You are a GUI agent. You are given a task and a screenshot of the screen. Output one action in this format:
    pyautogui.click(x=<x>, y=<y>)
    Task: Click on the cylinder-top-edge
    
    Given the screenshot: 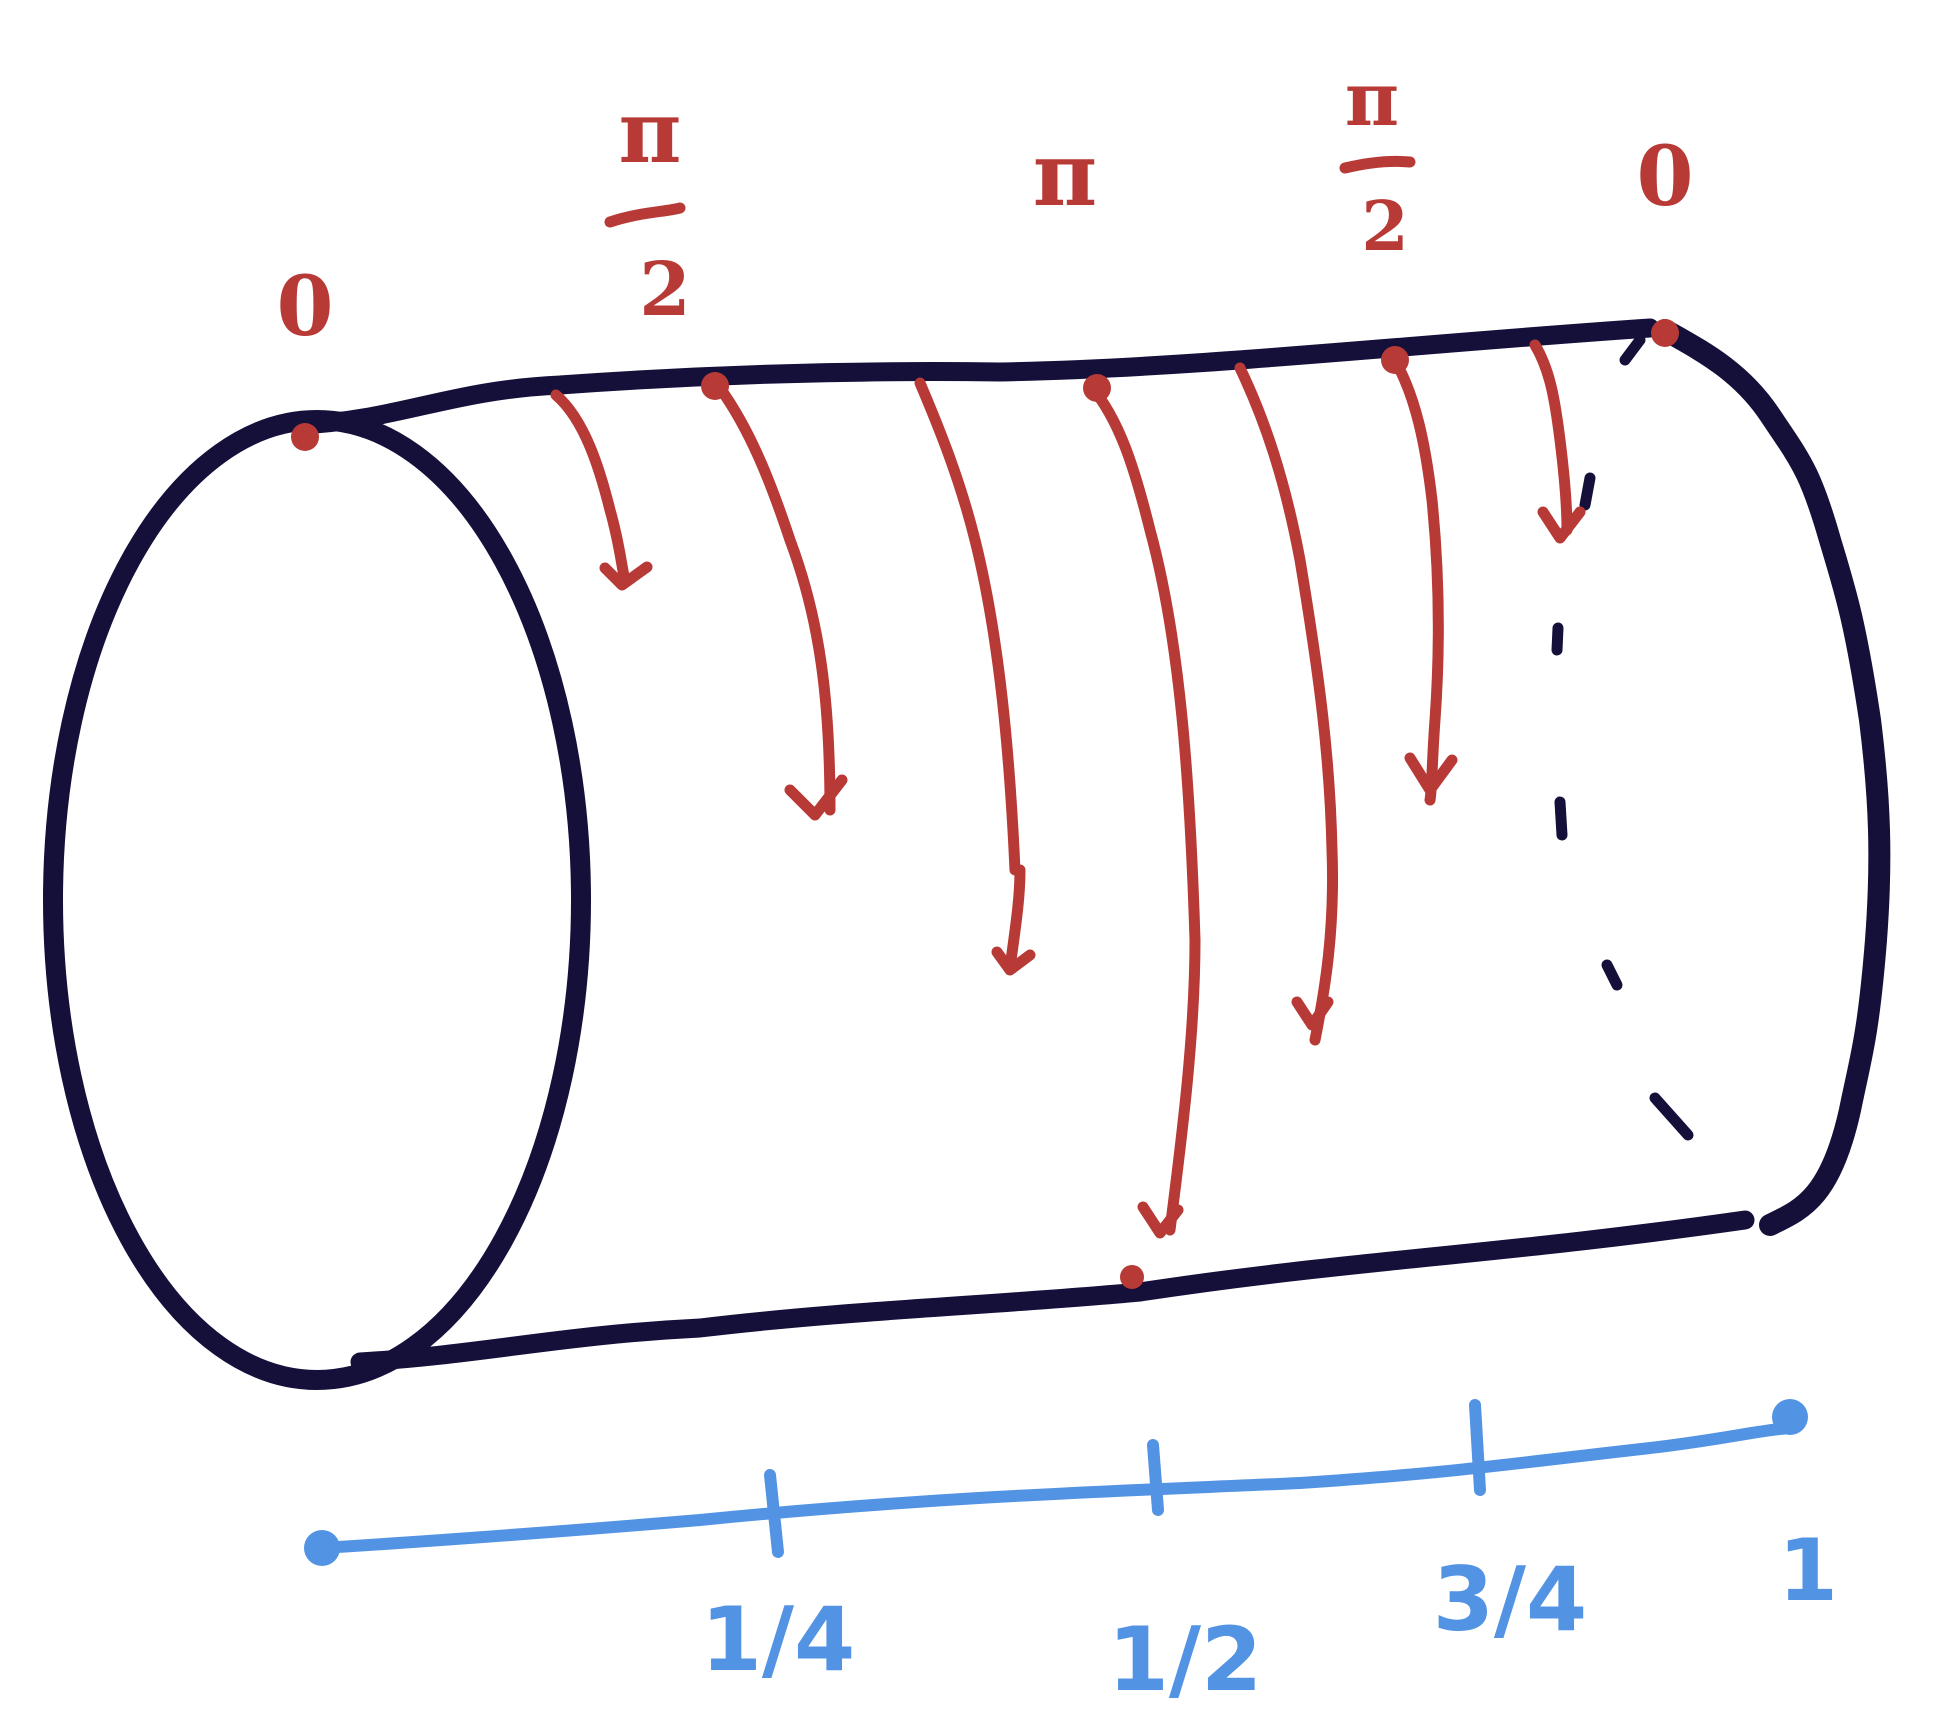 What is the action you would take?
    pyautogui.click(x=975, y=376)
    